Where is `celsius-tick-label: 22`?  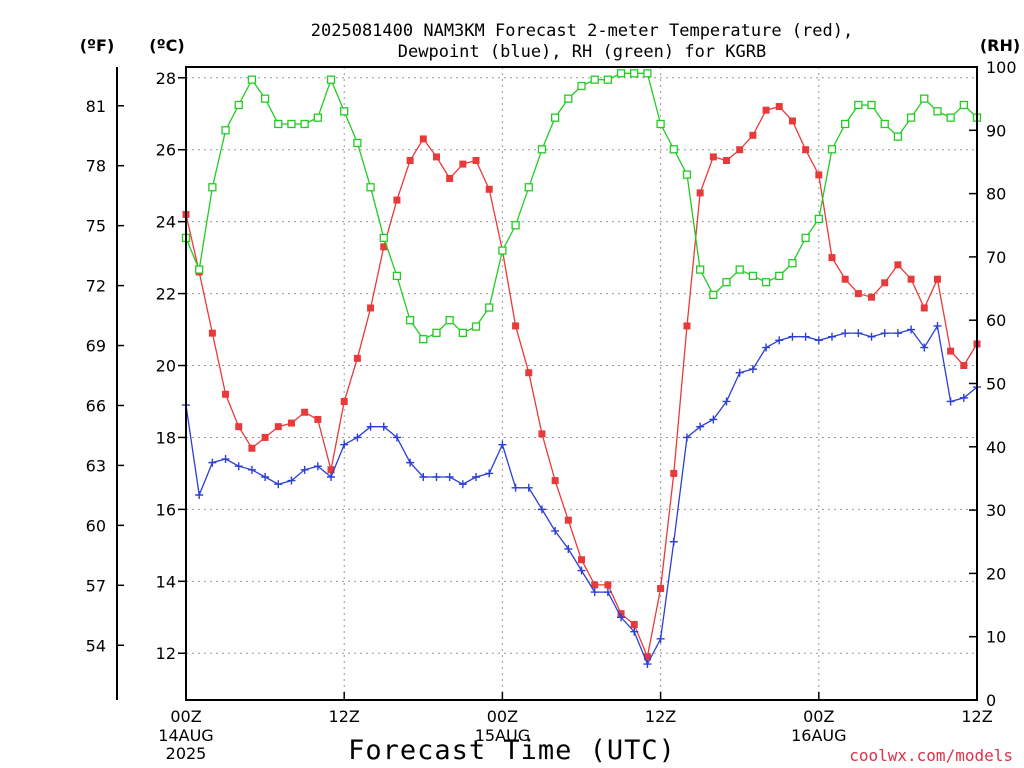 celsius-tick-label: 22 is located at coordinates (166, 294).